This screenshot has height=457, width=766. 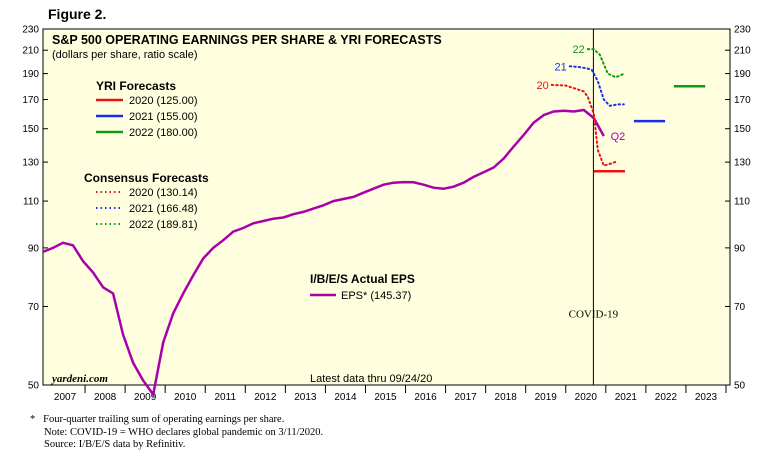 I want to click on y-tick-label-left: 210, so click(x=30, y=51).